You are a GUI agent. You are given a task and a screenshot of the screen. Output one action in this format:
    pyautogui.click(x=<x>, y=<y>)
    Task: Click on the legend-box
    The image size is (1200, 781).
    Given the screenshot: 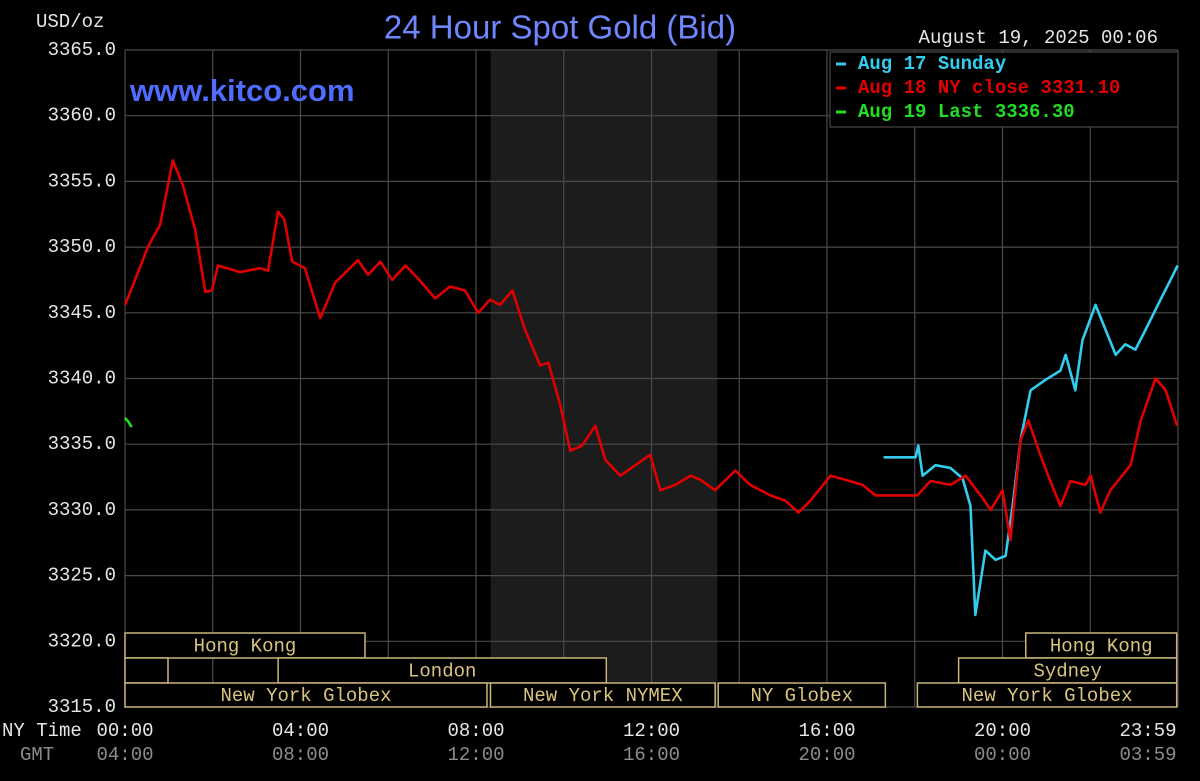 What is the action you would take?
    pyautogui.click(x=1004, y=89)
    